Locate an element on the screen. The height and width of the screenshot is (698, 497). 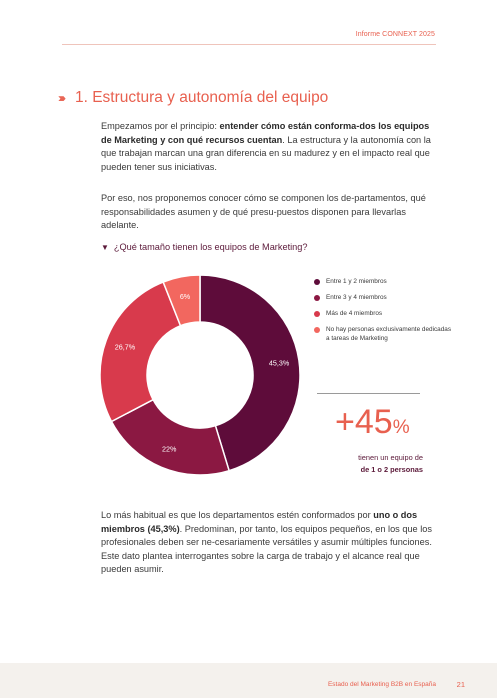
header-divider is located at coordinates (249, 44).